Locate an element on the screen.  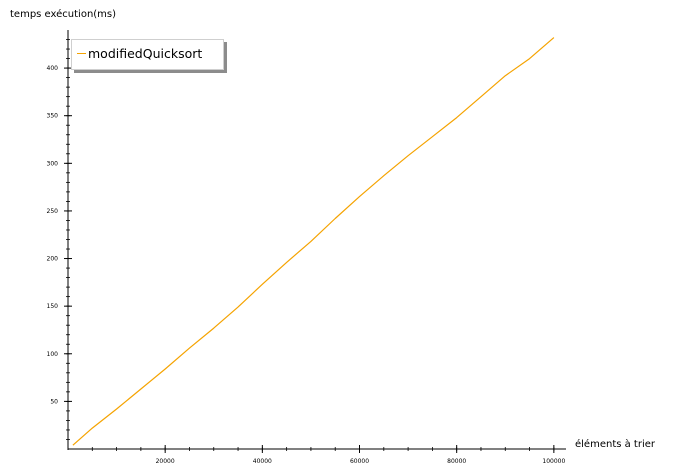
y-tick-label: 350 is located at coordinates (53, 116).